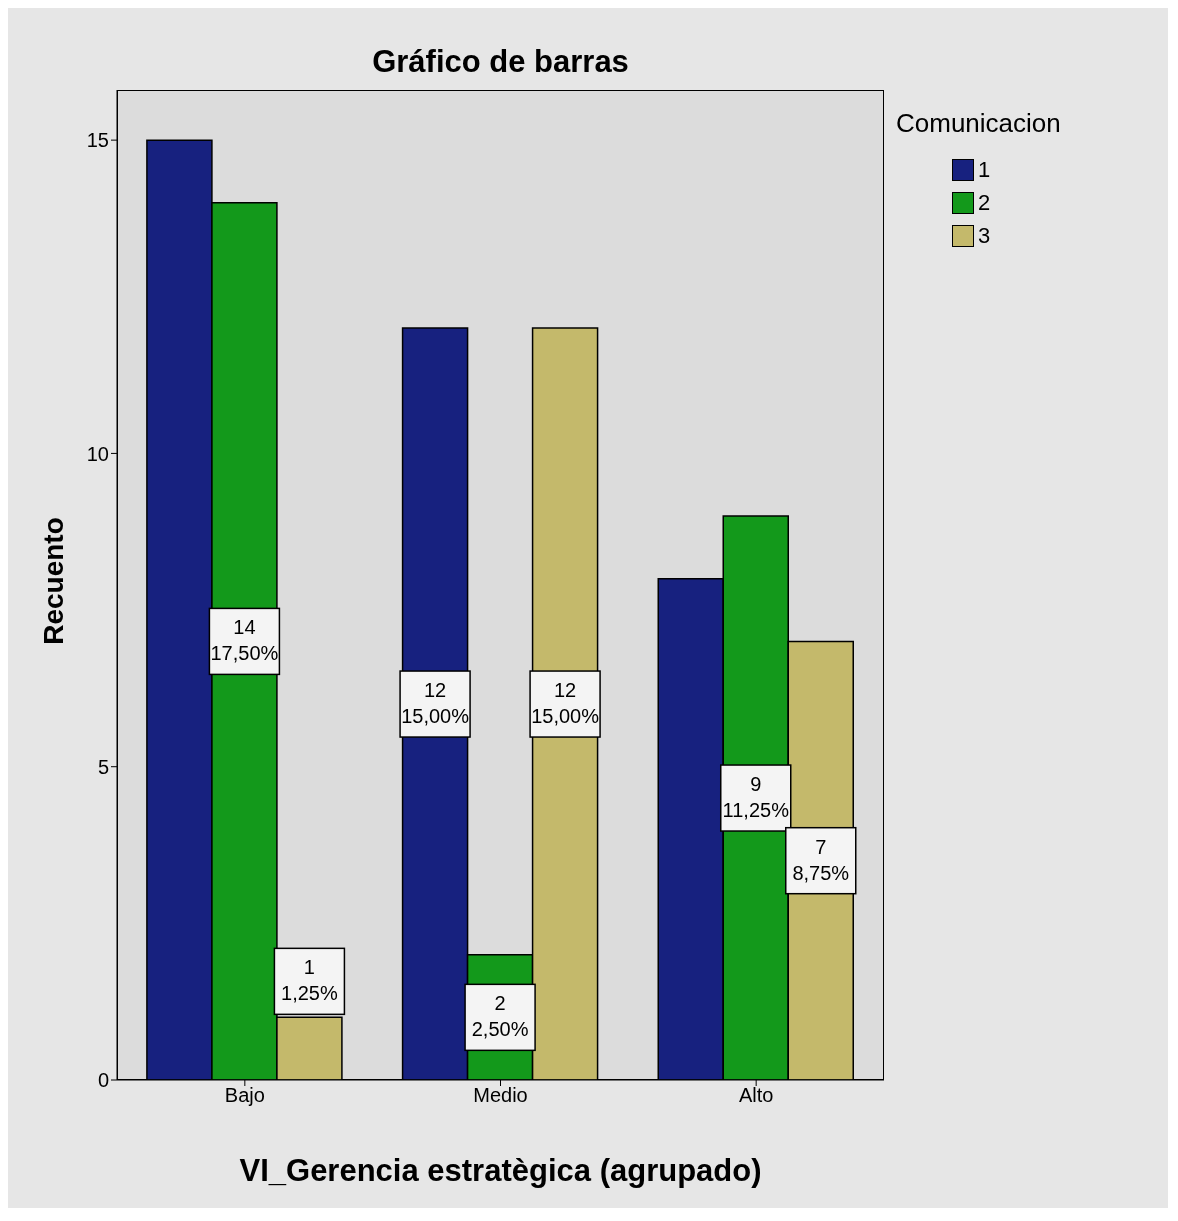 This screenshot has height=1221, width=1178. Describe the element at coordinates (54, 581) in the screenshot. I see `y-axis-title: Recuento` at that location.